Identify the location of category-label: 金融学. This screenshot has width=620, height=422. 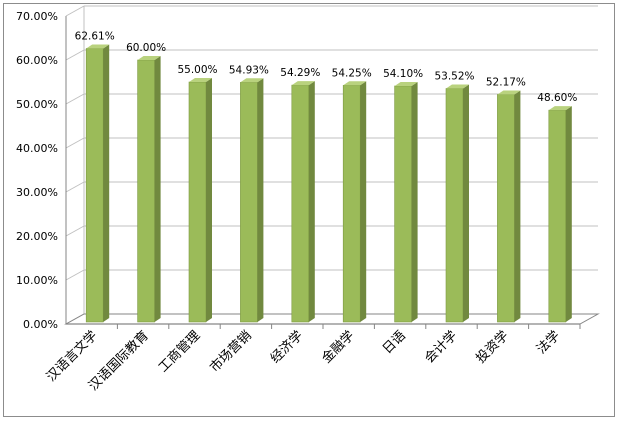
(338, 347).